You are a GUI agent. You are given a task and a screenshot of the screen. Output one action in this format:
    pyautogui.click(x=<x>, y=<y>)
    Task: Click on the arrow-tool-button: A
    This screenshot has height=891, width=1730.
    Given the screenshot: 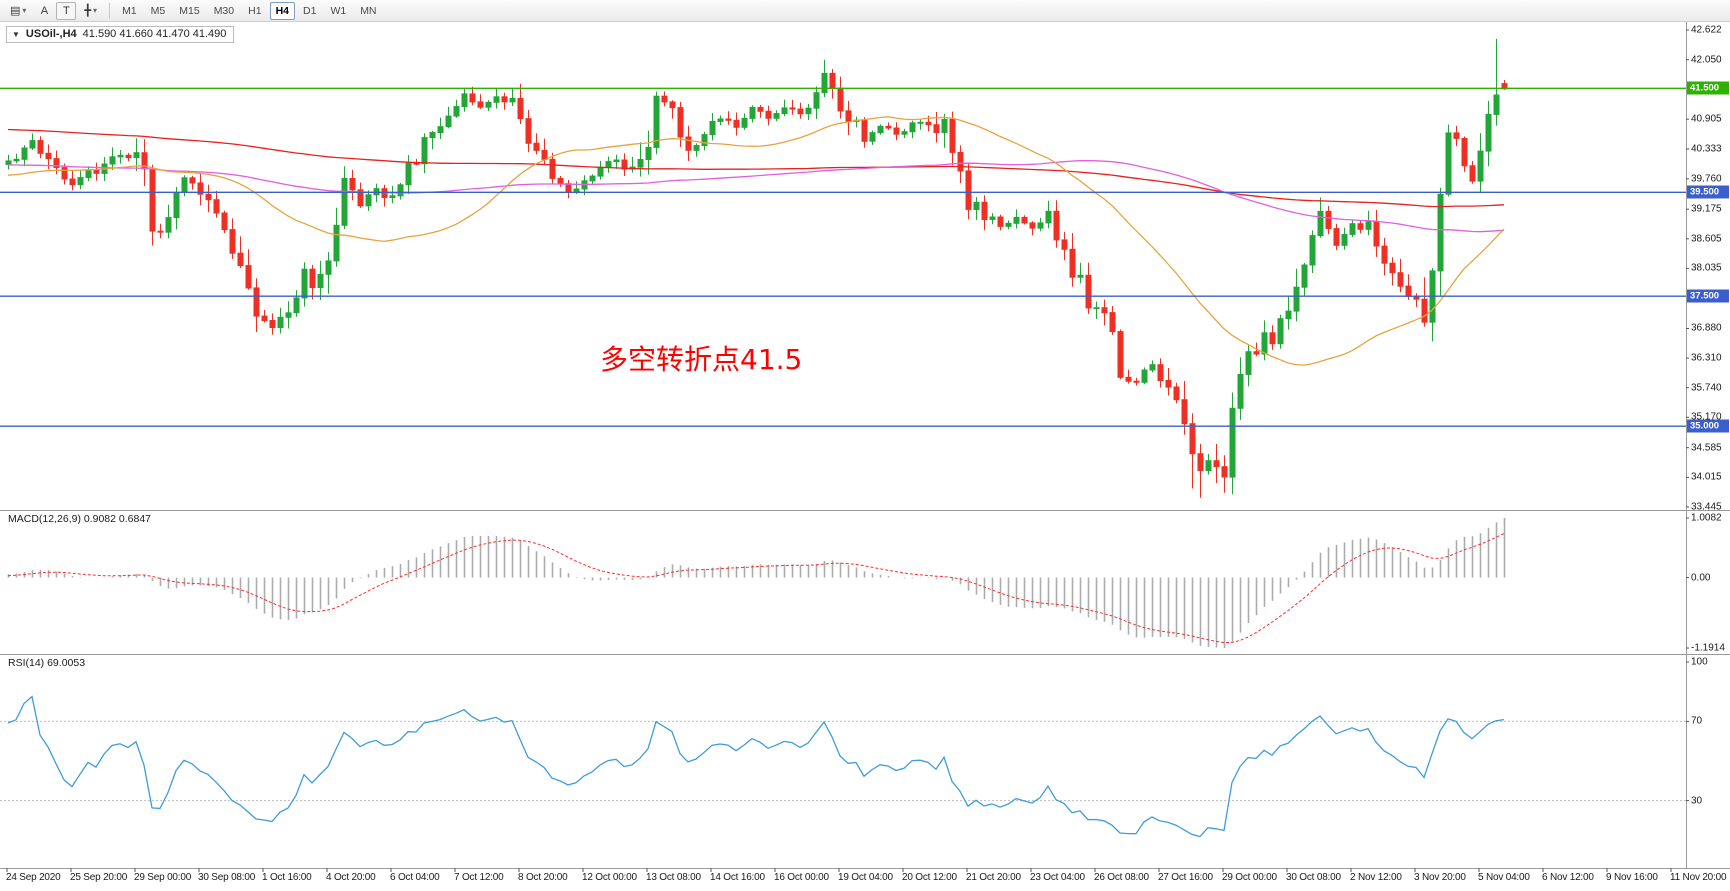 What is the action you would take?
    pyautogui.click(x=44, y=11)
    